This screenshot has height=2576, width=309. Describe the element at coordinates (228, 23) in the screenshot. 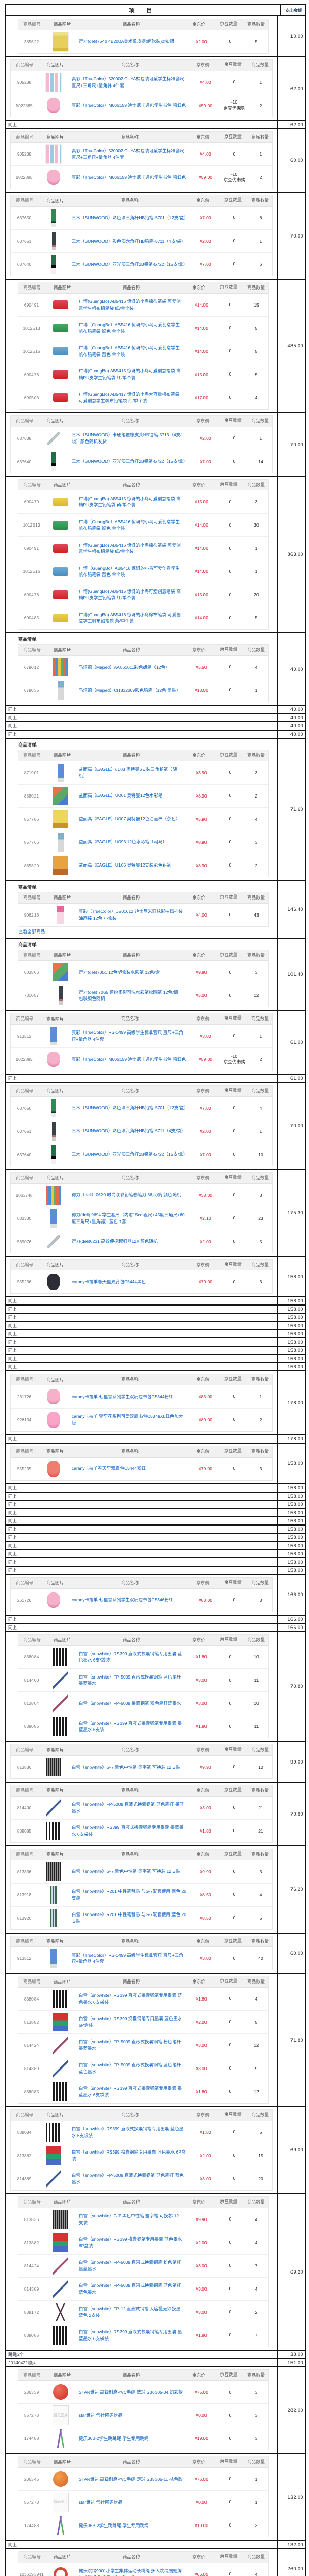

I see `column-header-4: 京豆数量` at that location.